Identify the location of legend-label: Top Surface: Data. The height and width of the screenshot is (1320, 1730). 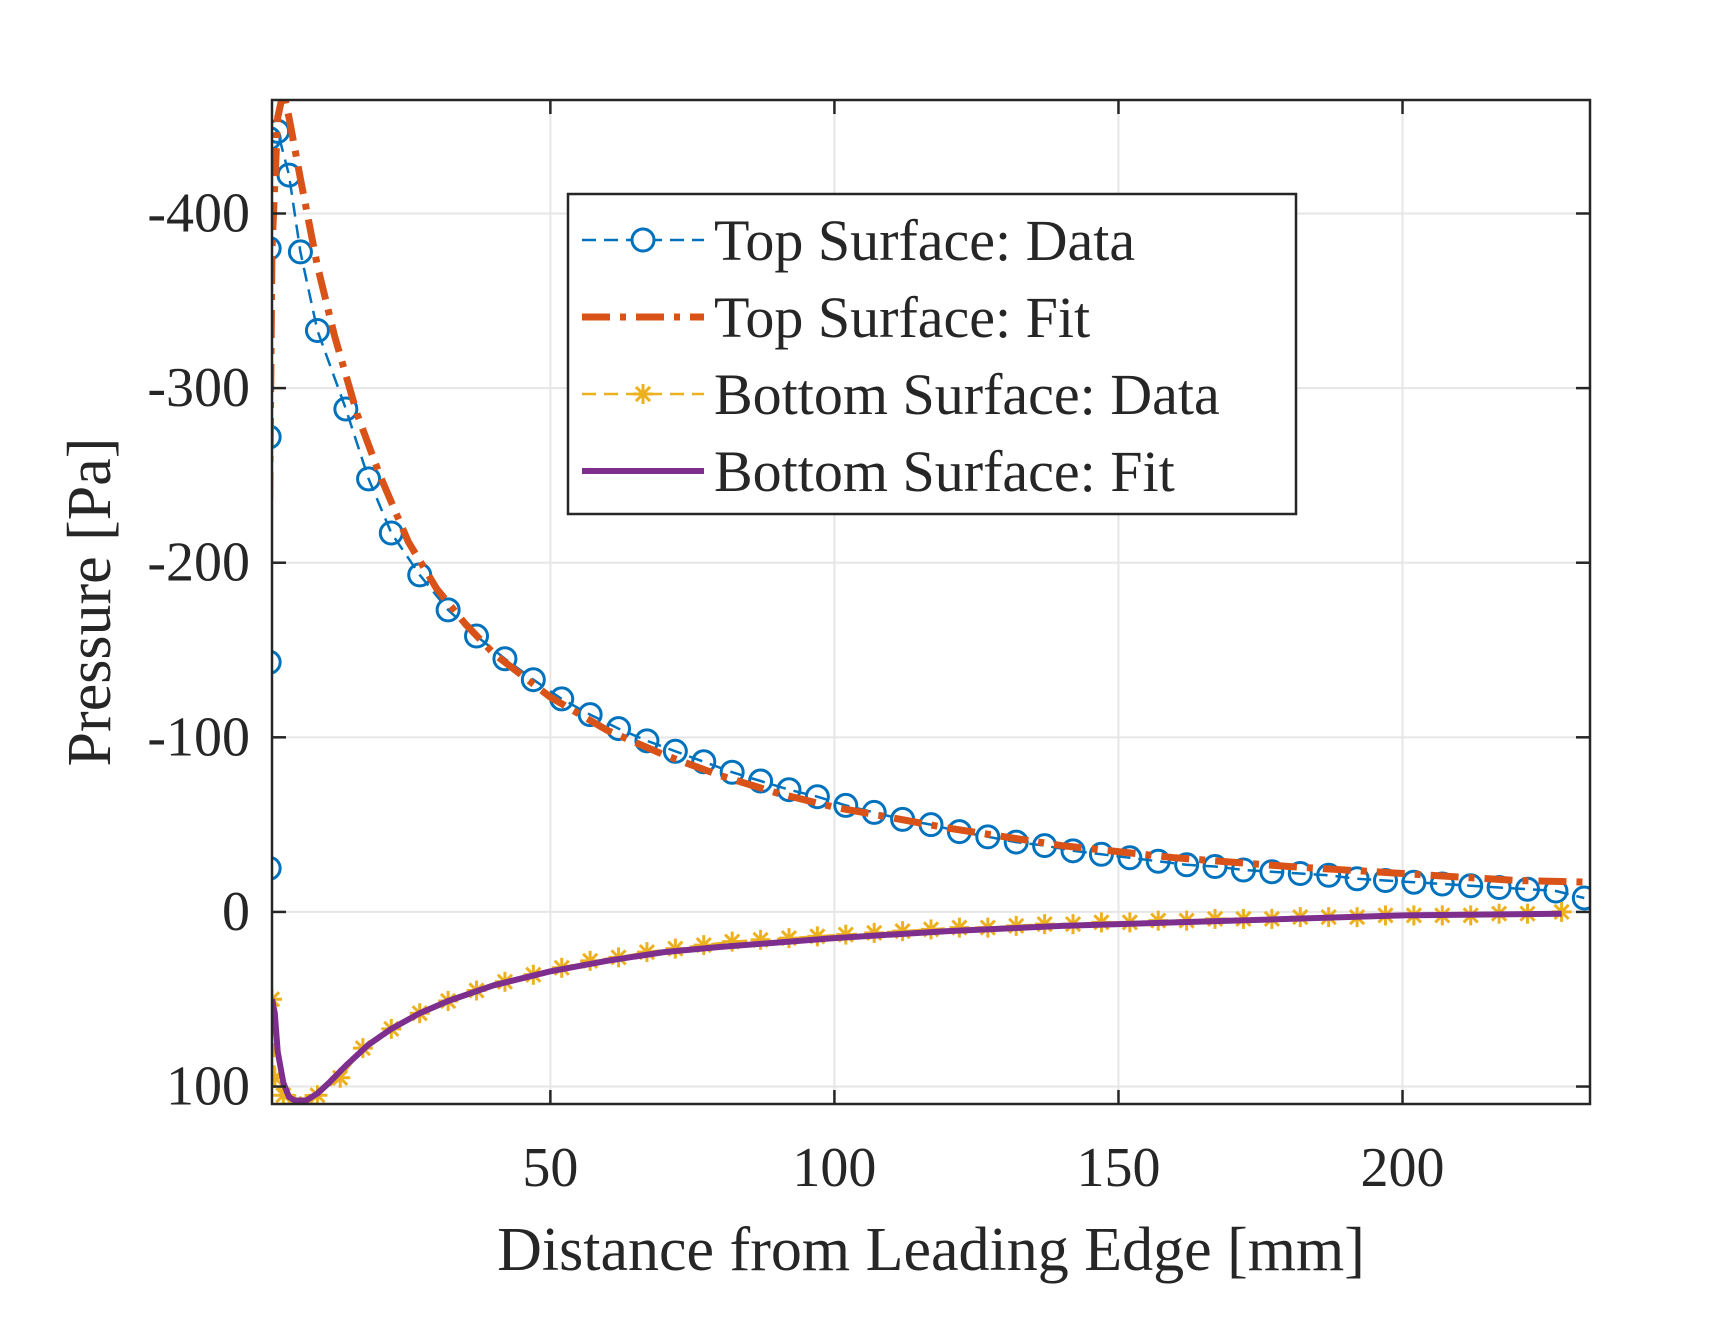
(924, 240).